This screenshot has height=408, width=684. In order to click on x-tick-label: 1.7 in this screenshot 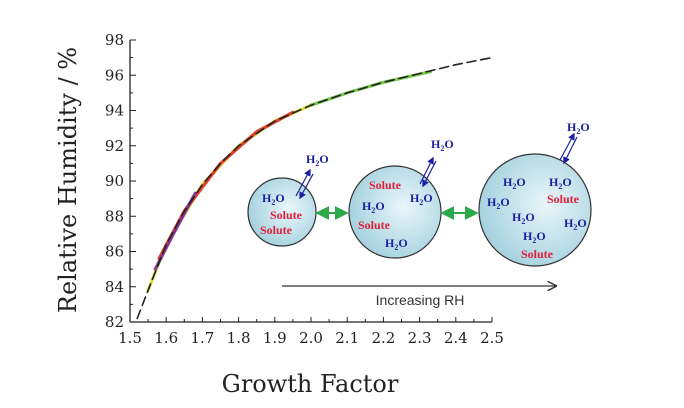, I will do `click(202, 338)`.